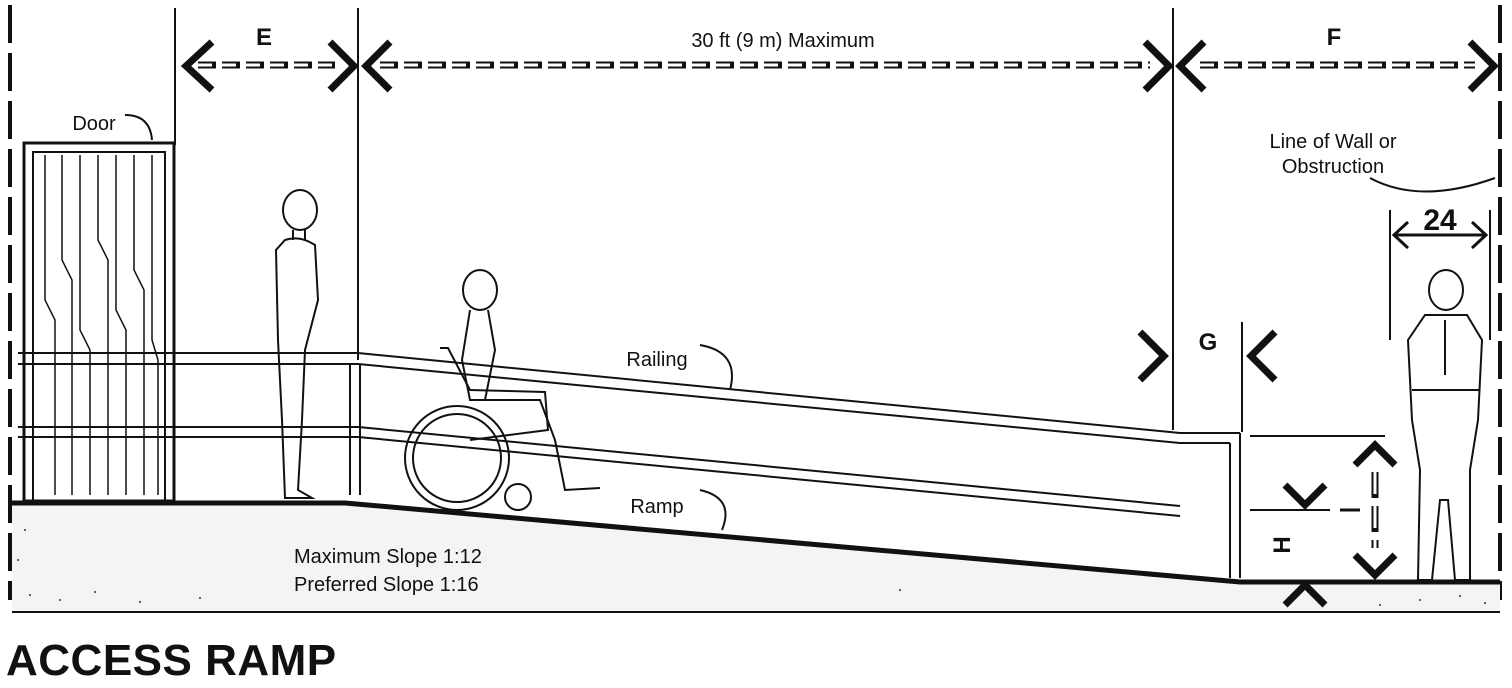 This screenshot has width=1512, height=688. What do you see at coordinates (1332, 142) in the screenshot?
I see `wall-label-line1: Line of Wall or` at bounding box center [1332, 142].